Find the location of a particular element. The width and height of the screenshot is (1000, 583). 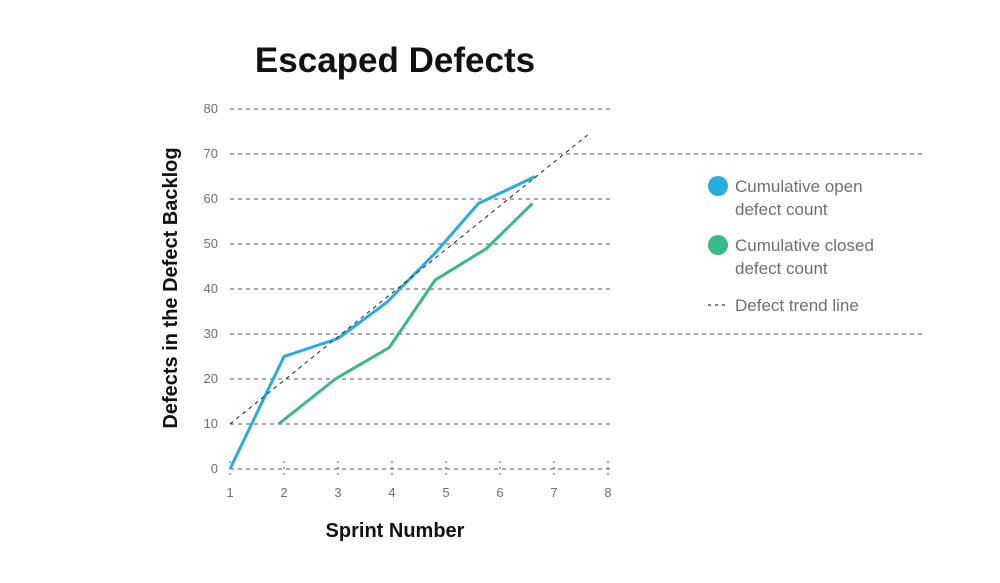

x-tick-label: 6 is located at coordinates (499, 492).